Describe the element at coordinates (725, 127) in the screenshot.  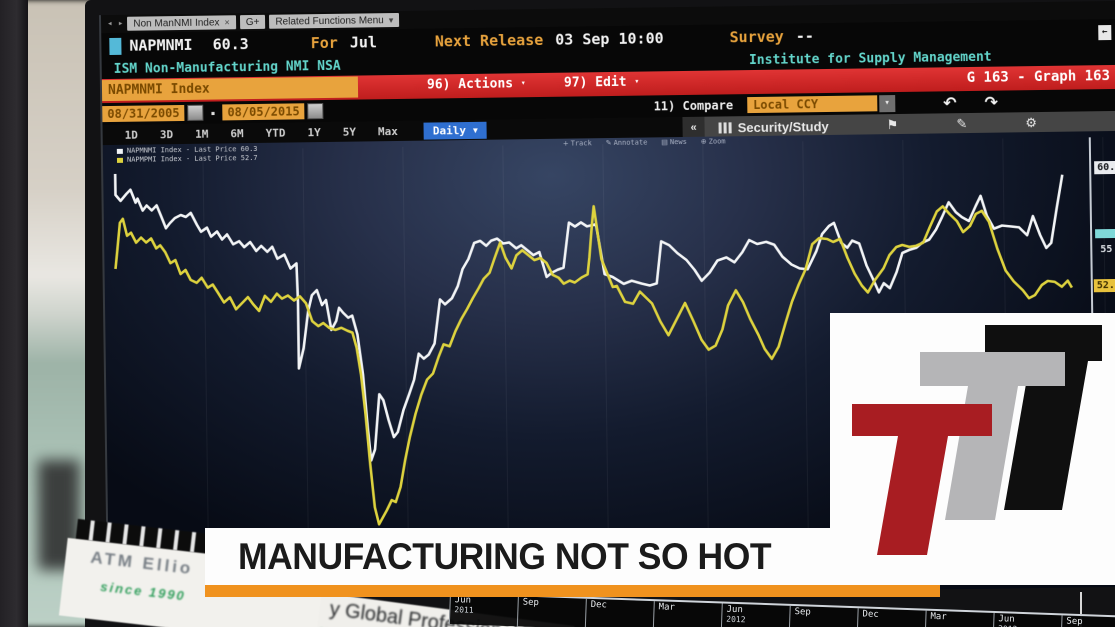
I see `chart-icon` at that location.